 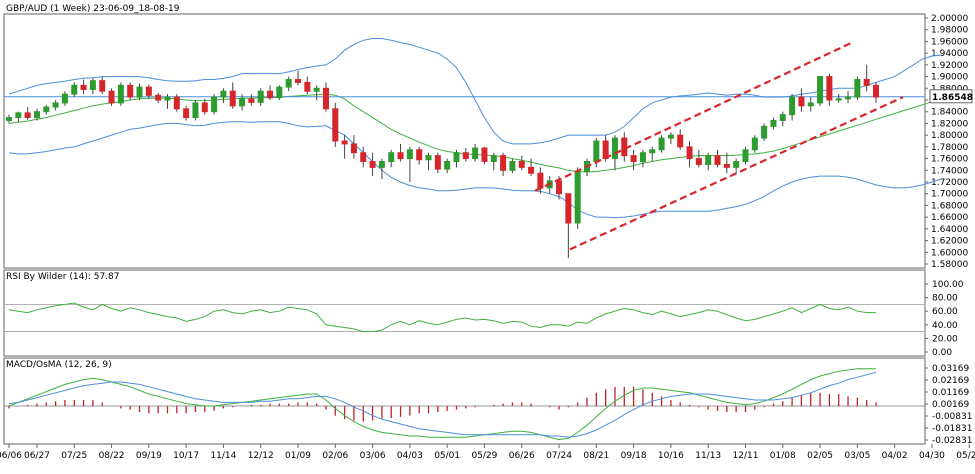 I want to click on x-axis-label: 04/03, so click(x=410, y=456).